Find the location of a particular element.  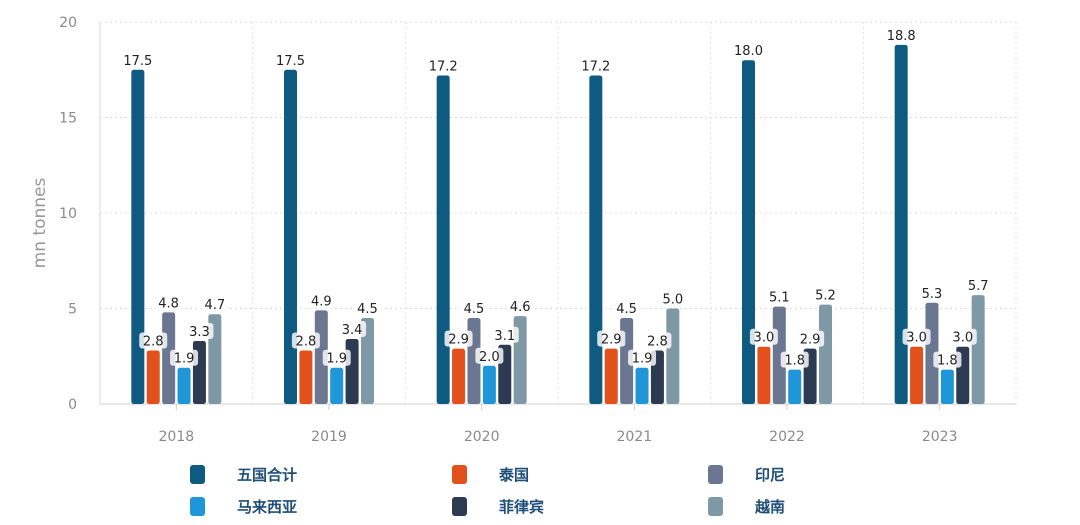

x-tick-label: 2018 is located at coordinates (177, 437).